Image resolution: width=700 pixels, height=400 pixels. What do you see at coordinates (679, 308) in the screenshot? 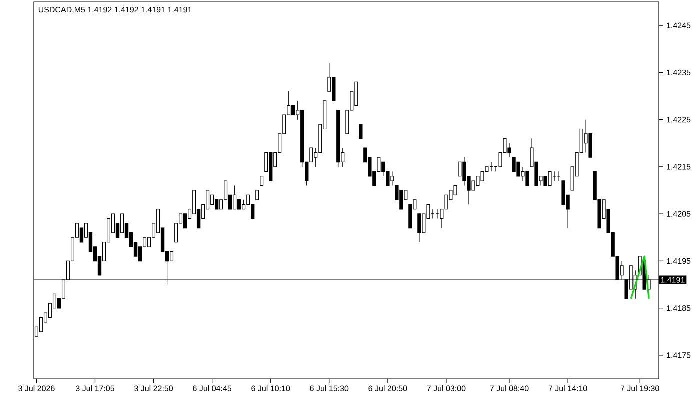
I see `y-tick-label: 1.4185` at bounding box center [679, 308].